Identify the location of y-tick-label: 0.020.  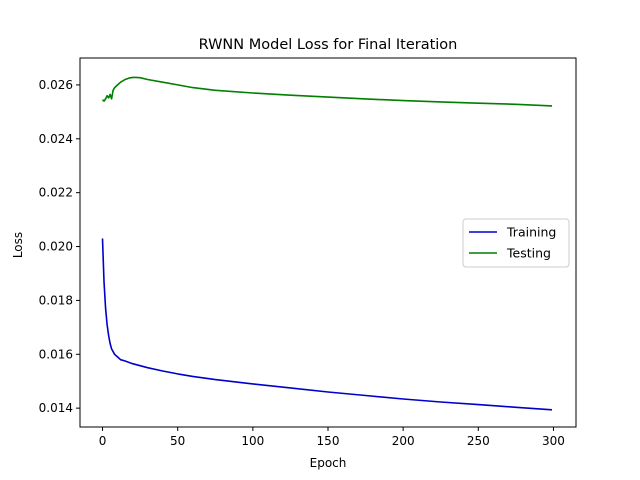
(56, 247).